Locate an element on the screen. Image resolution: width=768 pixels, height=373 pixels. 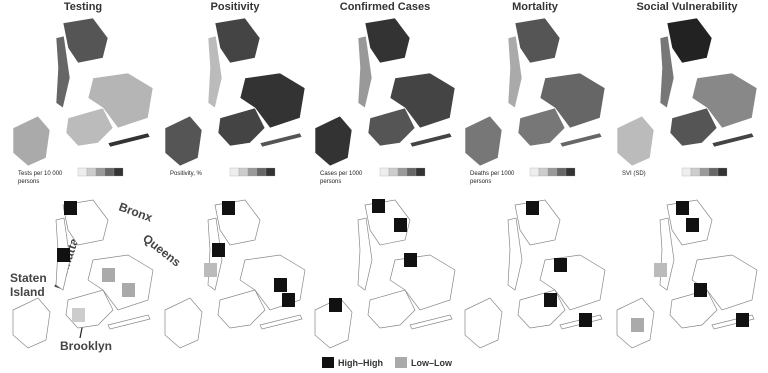
panel-title: Confirmed Cases is located at coordinates (385, 7).